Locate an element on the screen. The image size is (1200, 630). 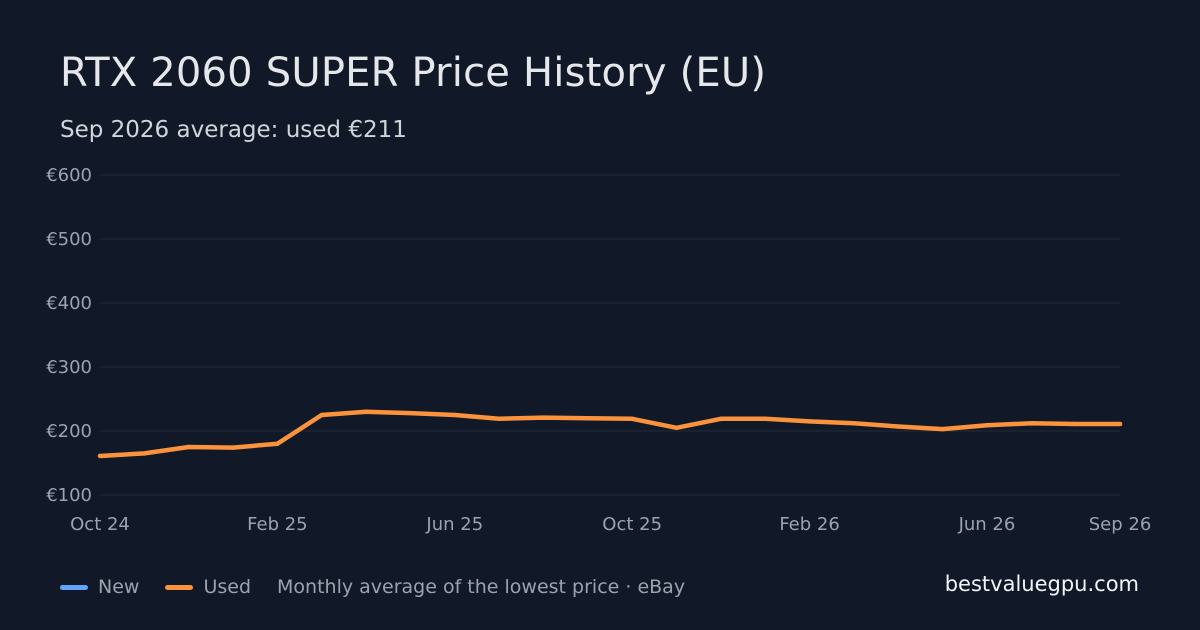
y-tick-label: €600 is located at coordinates (69, 175).